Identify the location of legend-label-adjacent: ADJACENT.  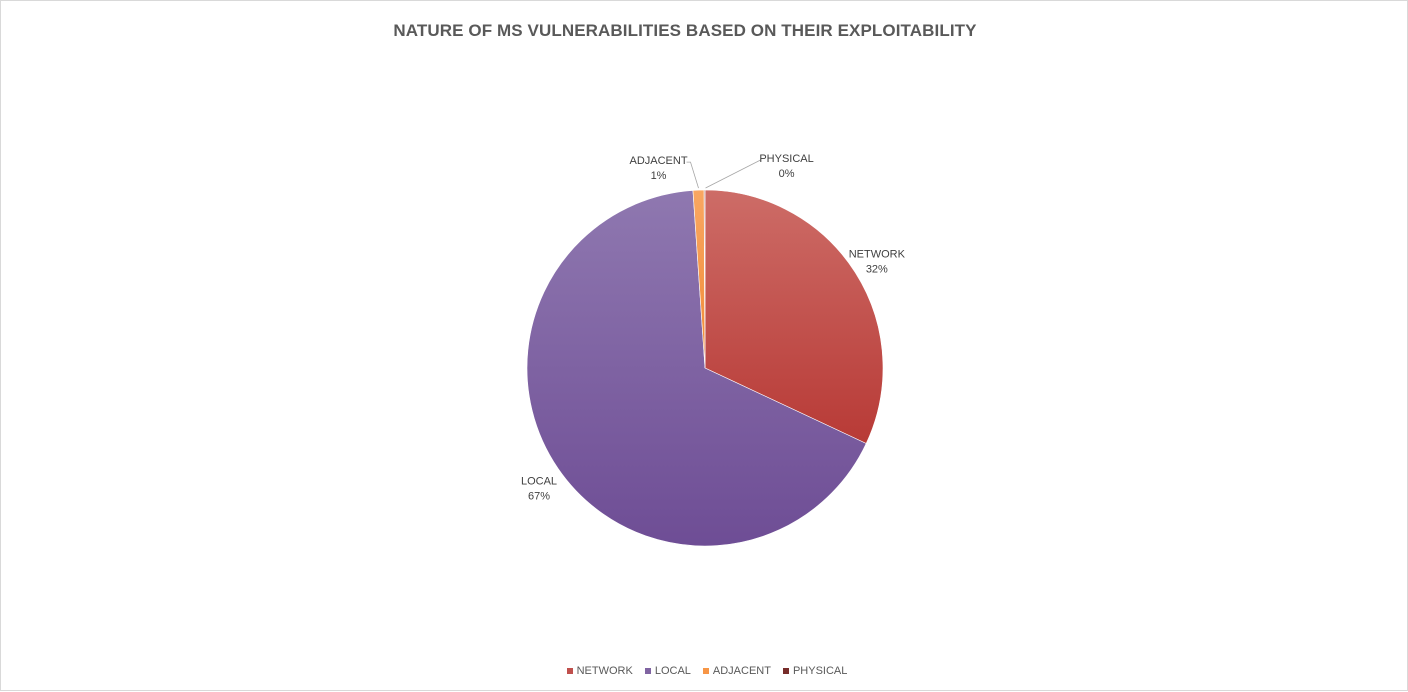
(741, 671).